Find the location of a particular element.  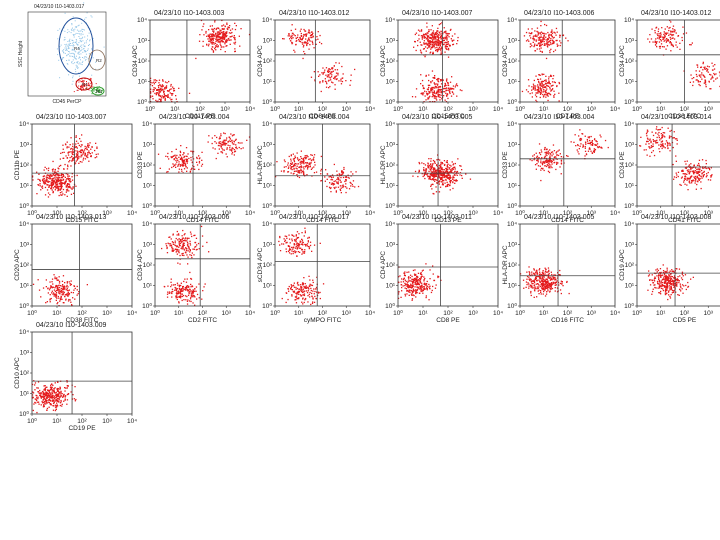

panel-title: 04/23/10 I10-1403.004 is located at coordinates (314, 117).